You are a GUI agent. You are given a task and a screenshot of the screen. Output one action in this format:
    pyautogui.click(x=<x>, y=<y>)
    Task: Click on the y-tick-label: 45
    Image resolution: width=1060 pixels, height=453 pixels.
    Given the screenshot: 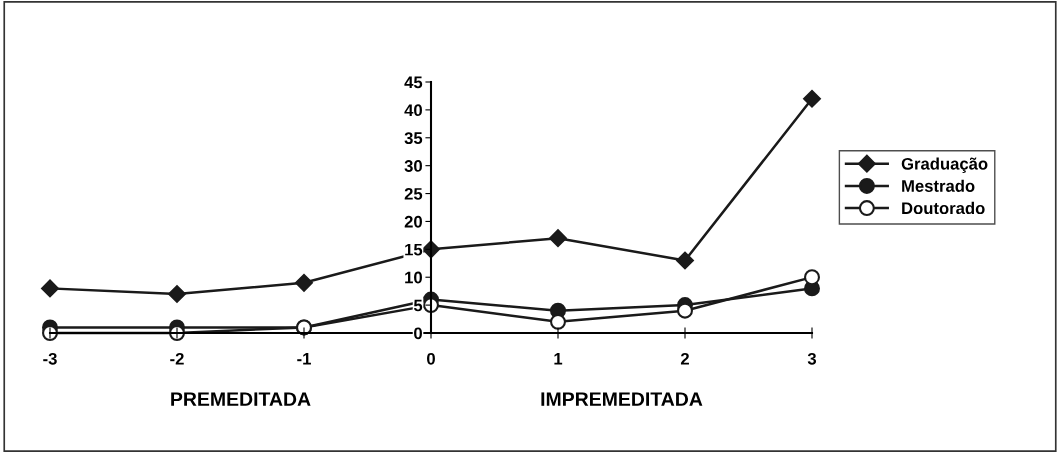 What is the action you would take?
    pyautogui.click(x=413, y=82)
    